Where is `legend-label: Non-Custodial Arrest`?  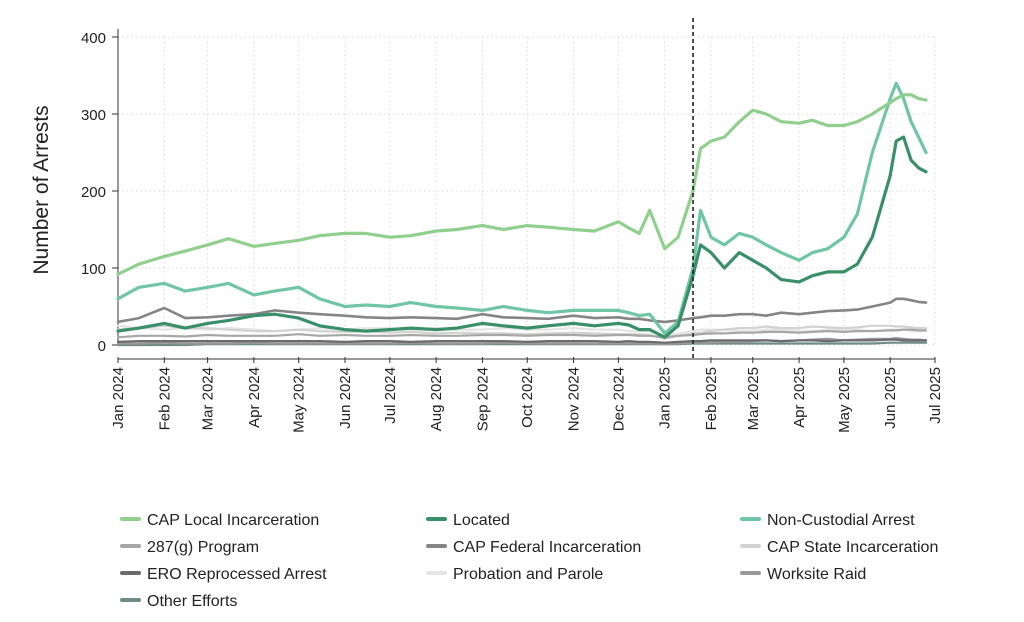 legend-label: Non-Custodial Arrest is located at coordinates (841, 520).